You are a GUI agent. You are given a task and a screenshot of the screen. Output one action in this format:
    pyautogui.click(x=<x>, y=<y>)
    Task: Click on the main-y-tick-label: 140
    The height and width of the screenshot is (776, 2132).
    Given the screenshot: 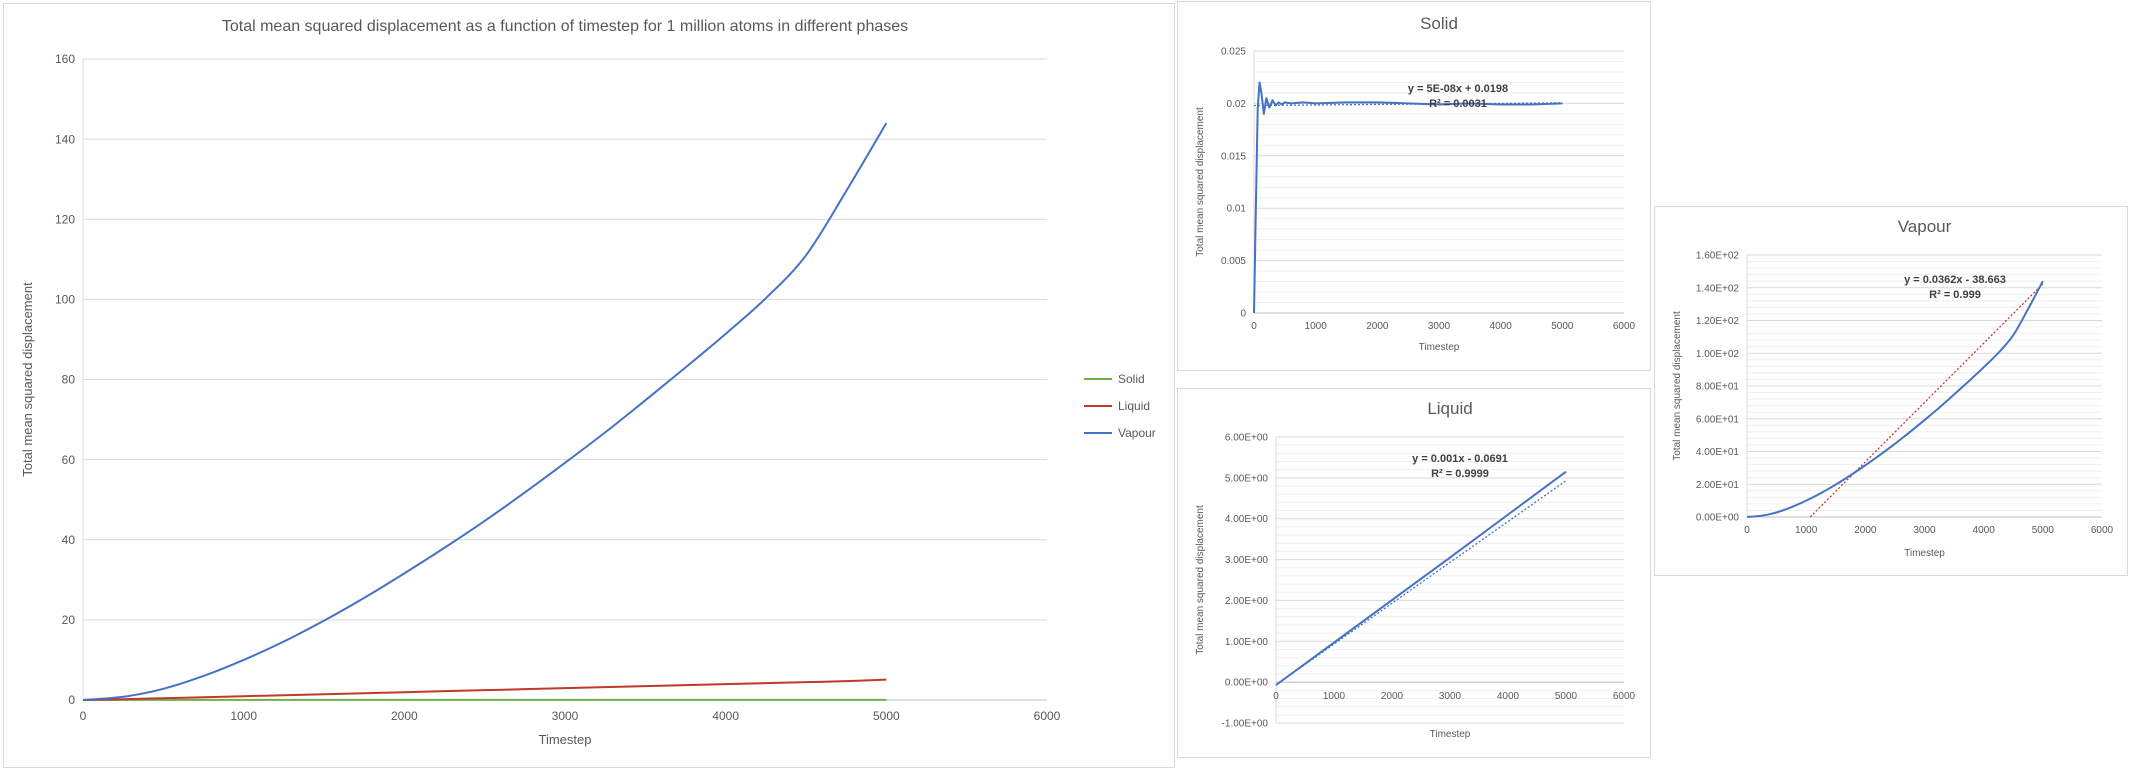 What is the action you would take?
    pyautogui.click(x=65, y=139)
    